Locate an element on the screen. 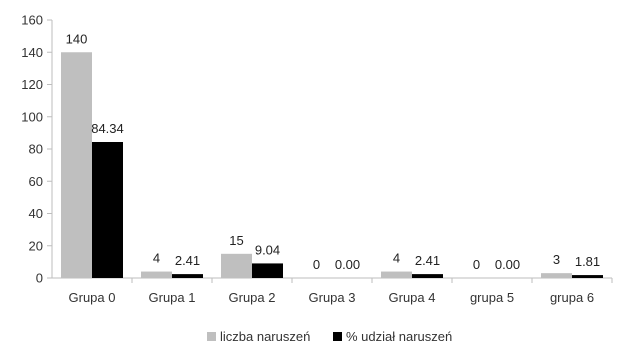 Image resolution: width=622 pixels, height=349 pixels. x-tick-label: Grupa 3 is located at coordinates (332, 297).